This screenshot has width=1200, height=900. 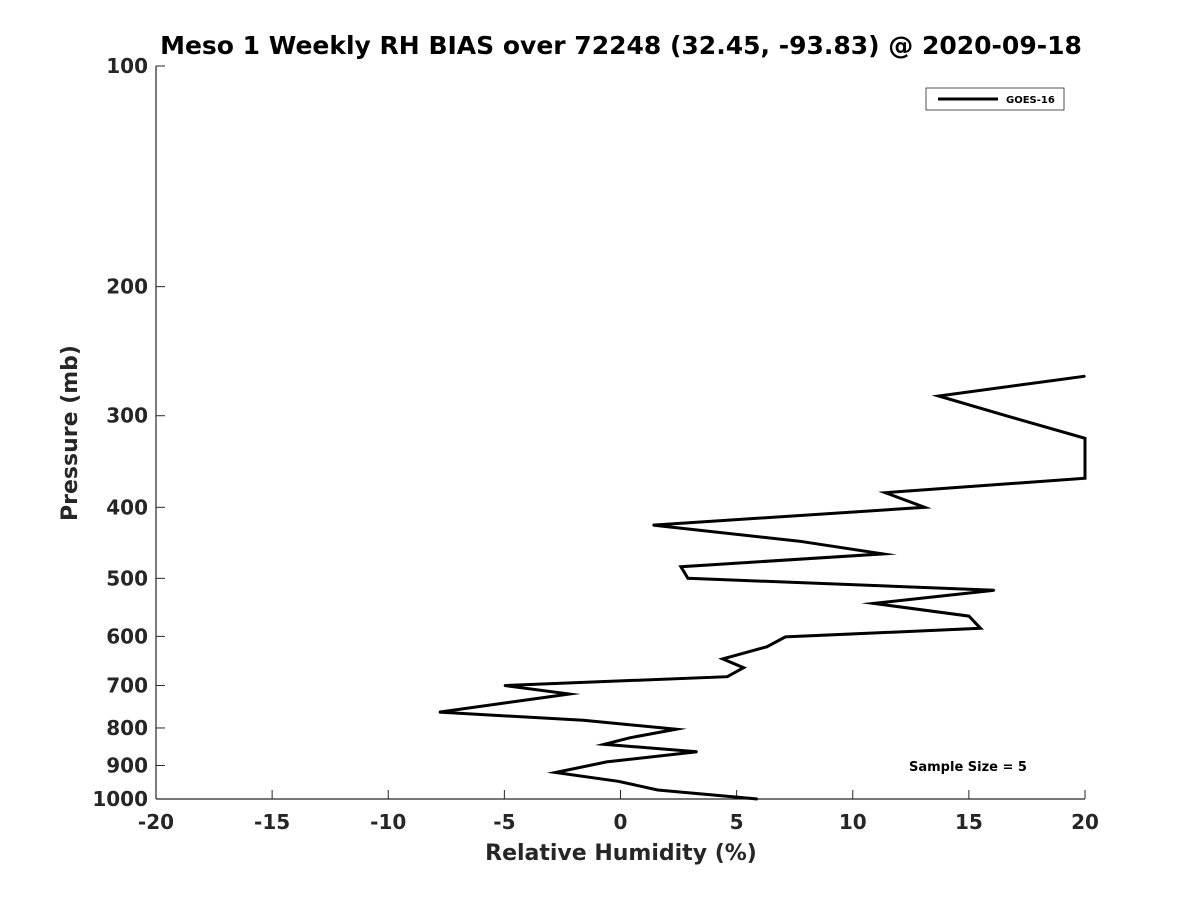 What do you see at coordinates (1030, 100) in the screenshot?
I see `legend-label: GOES-16` at bounding box center [1030, 100].